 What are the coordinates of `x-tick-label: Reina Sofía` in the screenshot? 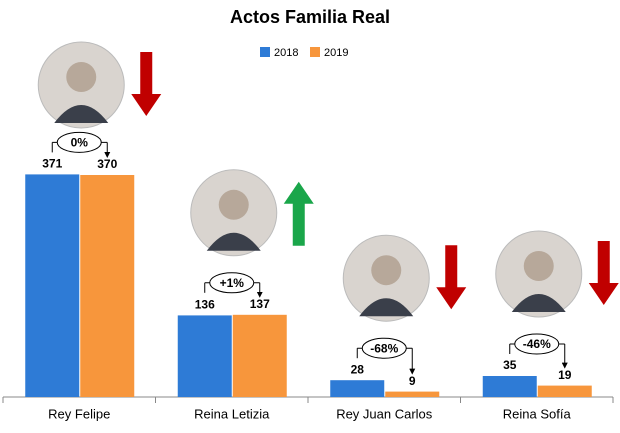 It's located at (537, 413).